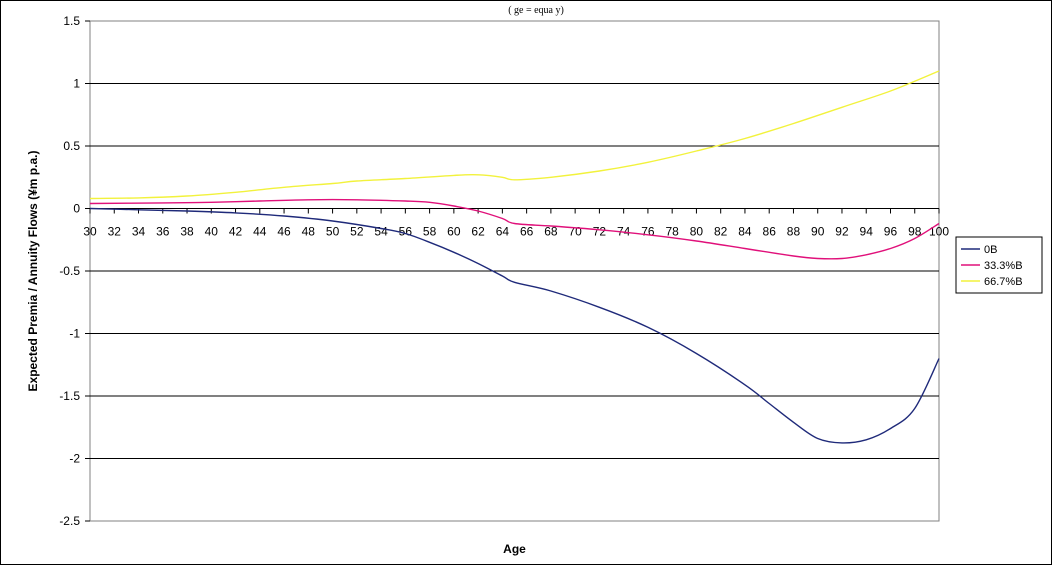 This screenshot has height=565, width=1052. Describe the element at coordinates (71, 146) in the screenshot. I see `y-tick-label-2: 0.5` at that location.